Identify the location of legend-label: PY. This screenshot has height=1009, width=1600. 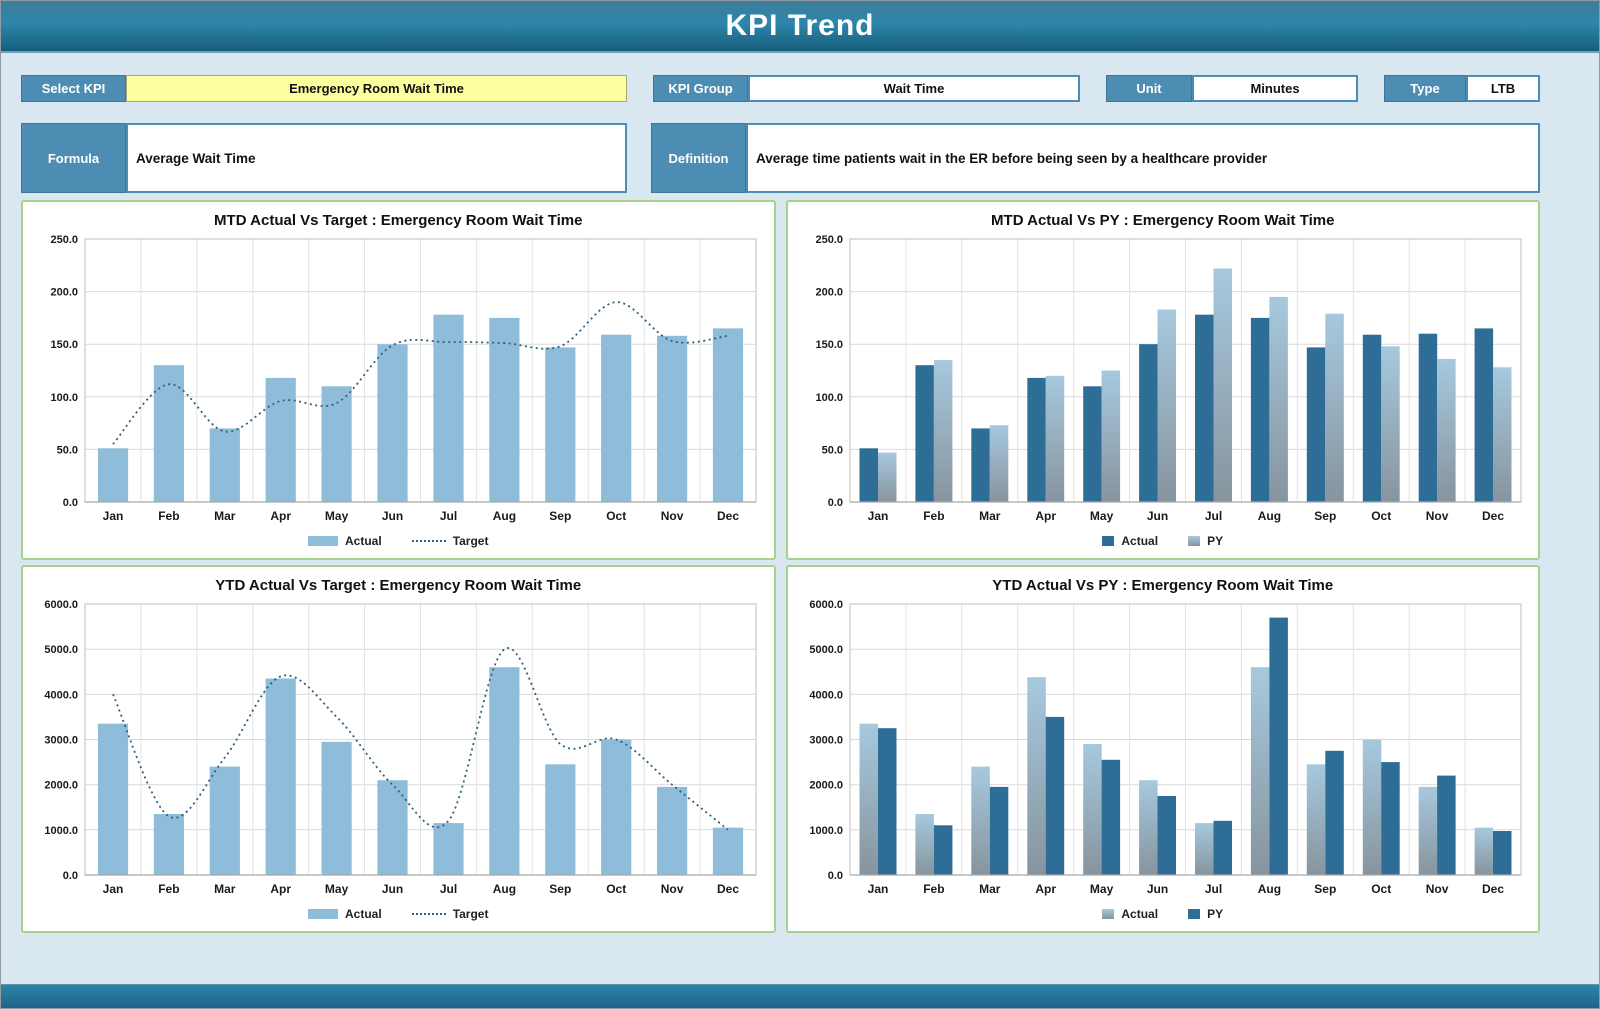
(1215, 914).